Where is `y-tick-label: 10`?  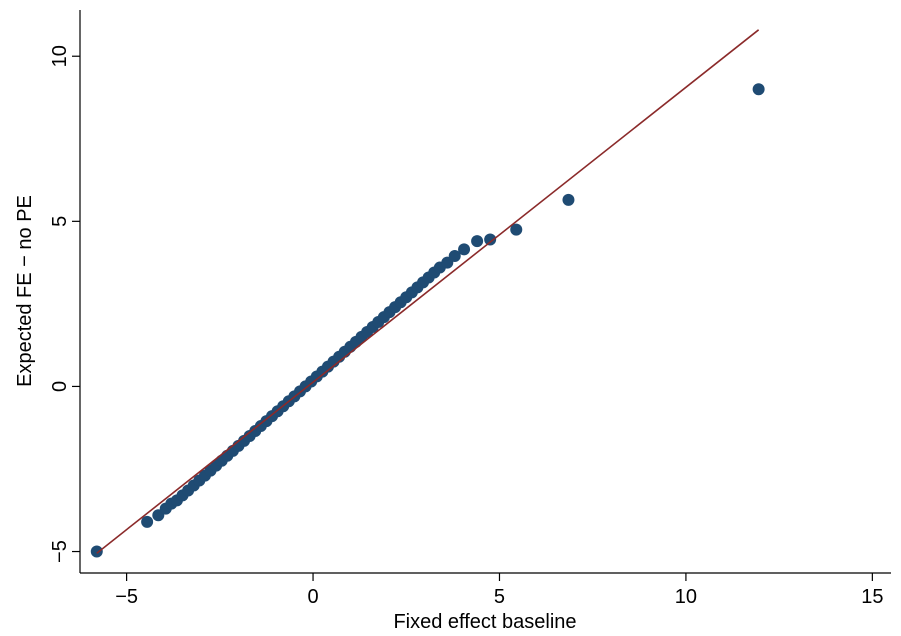 y-tick-label: 10 is located at coordinates (60, 56).